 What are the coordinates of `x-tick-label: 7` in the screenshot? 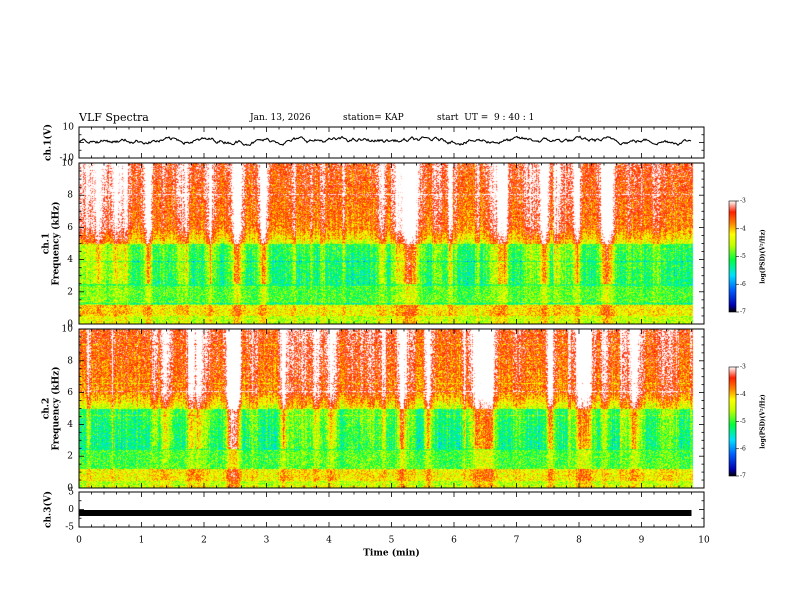 It's located at (517, 541).